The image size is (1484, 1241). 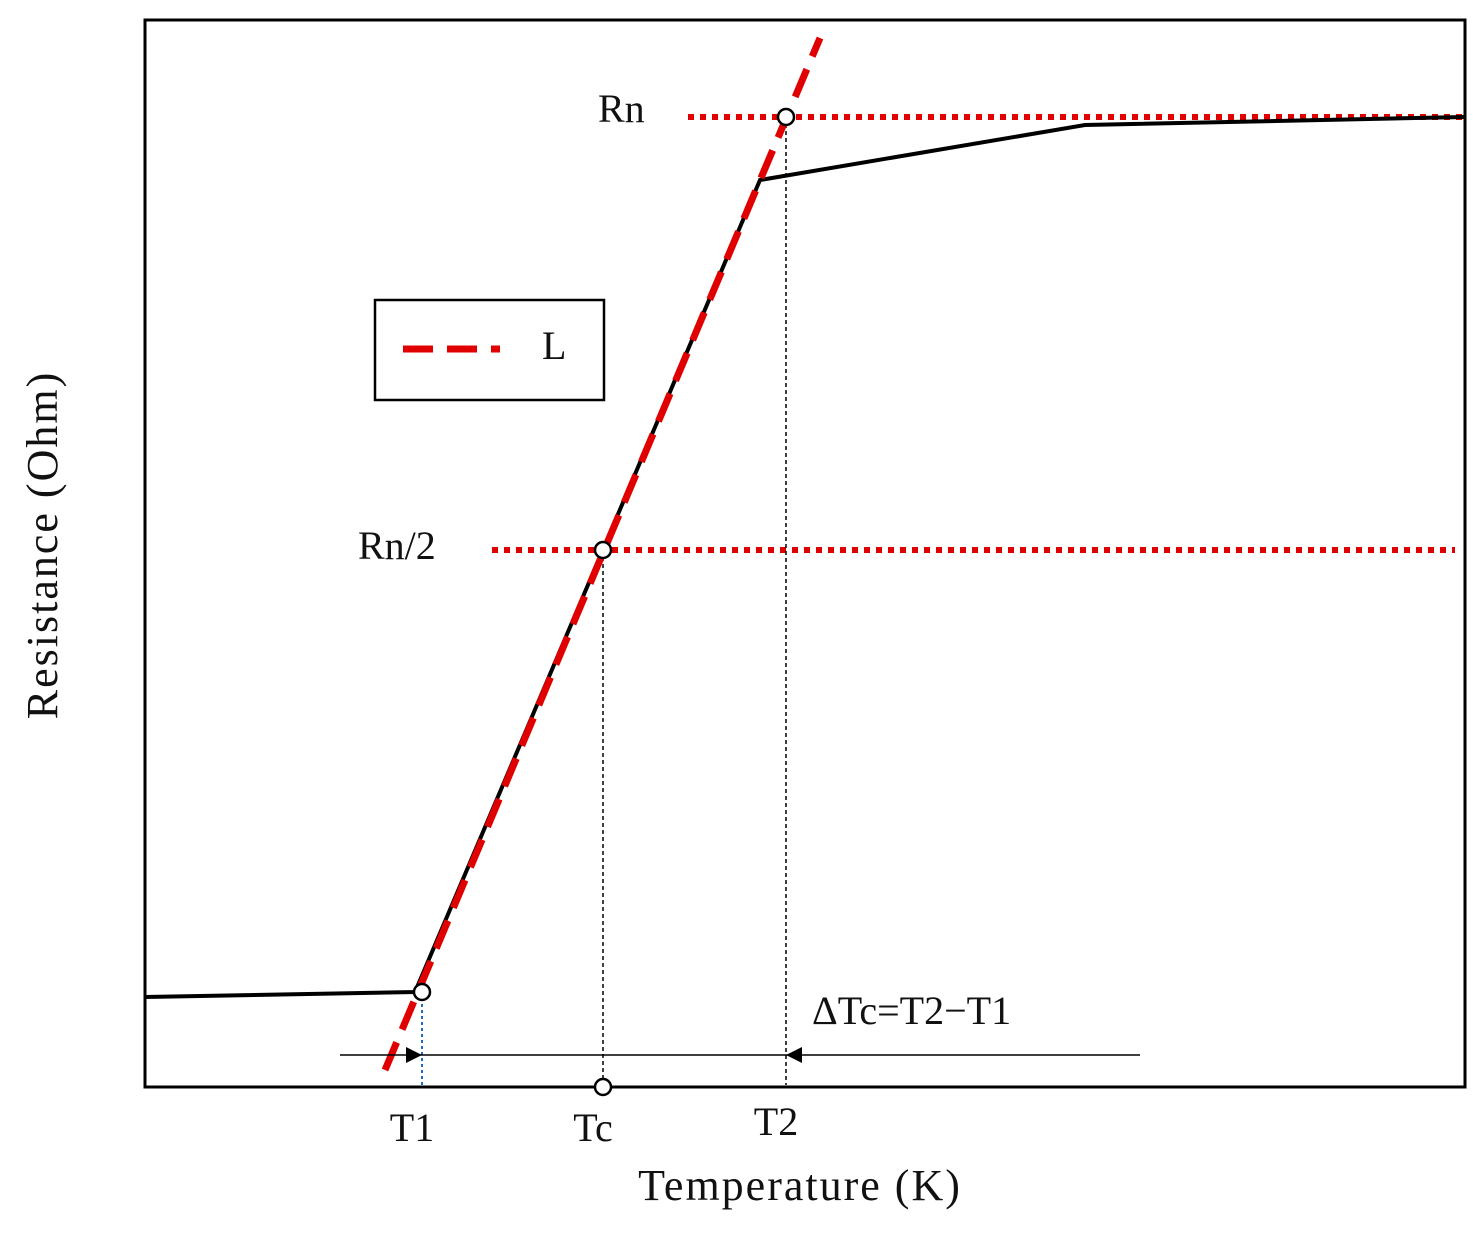 What do you see at coordinates (414, 1055) in the screenshot?
I see `arrow-head-right` at bounding box center [414, 1055].